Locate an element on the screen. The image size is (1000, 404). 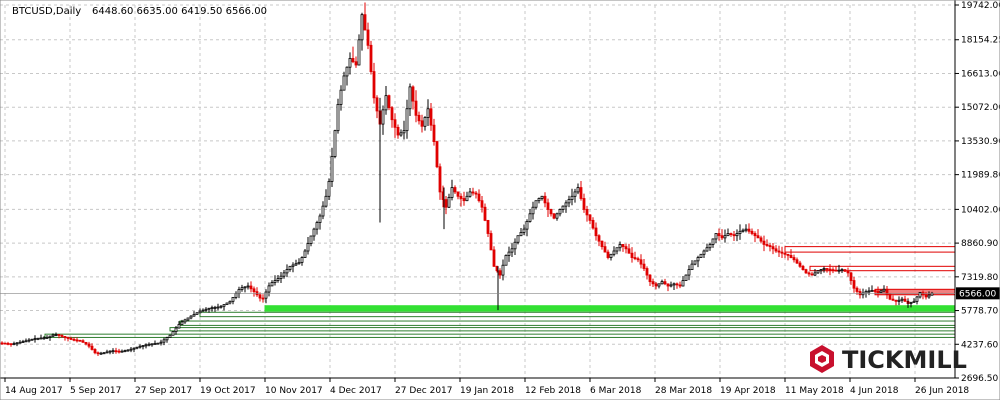
support-zone is located at coordinates (610, 308).